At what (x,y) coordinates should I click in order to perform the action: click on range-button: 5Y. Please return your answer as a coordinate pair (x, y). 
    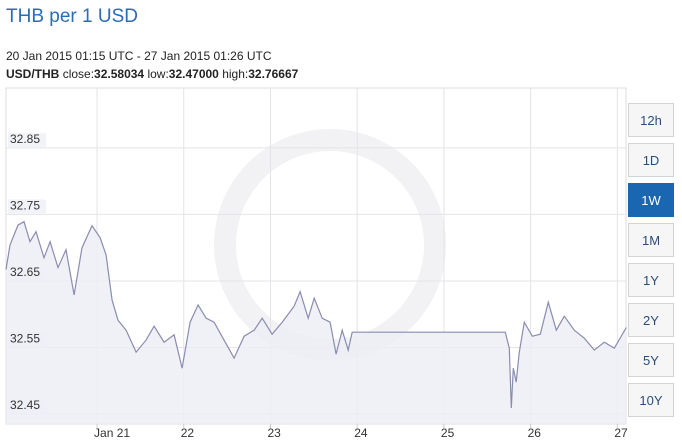
    Looking at the image, I should click on (651, 360).